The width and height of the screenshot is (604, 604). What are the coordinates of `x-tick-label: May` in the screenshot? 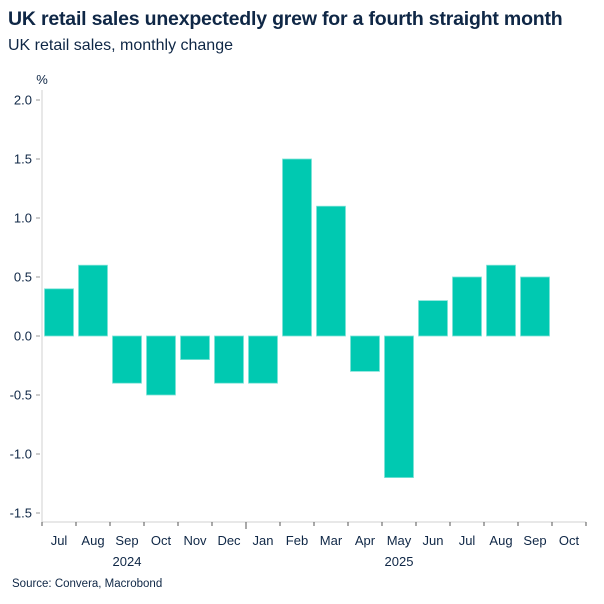 It's located at (399, 540).